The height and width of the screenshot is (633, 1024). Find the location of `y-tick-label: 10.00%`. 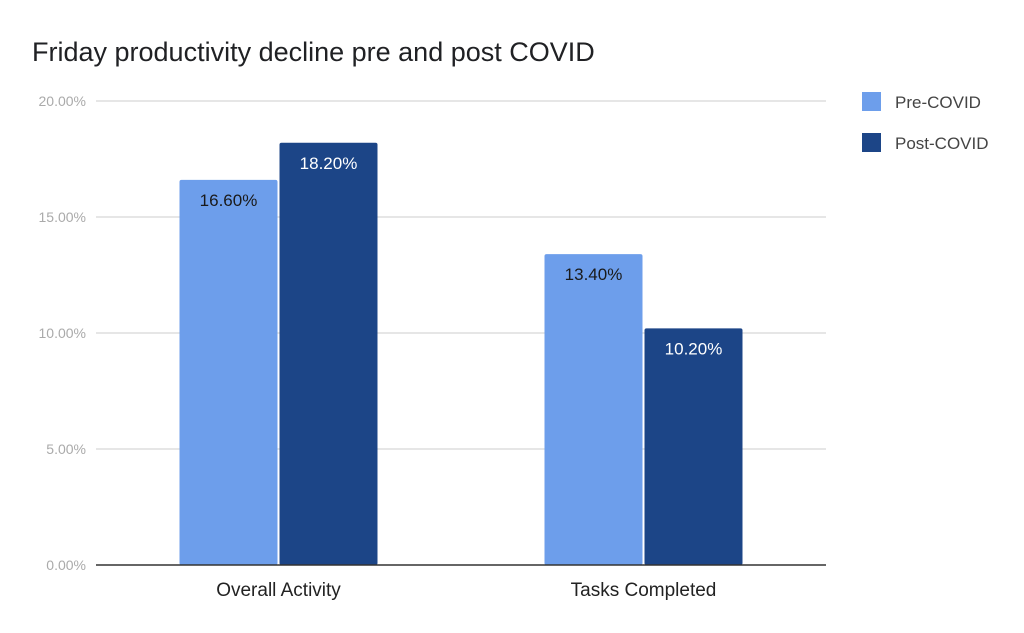

y-tick-label: 10.00% is located at coordinates (62, 333).